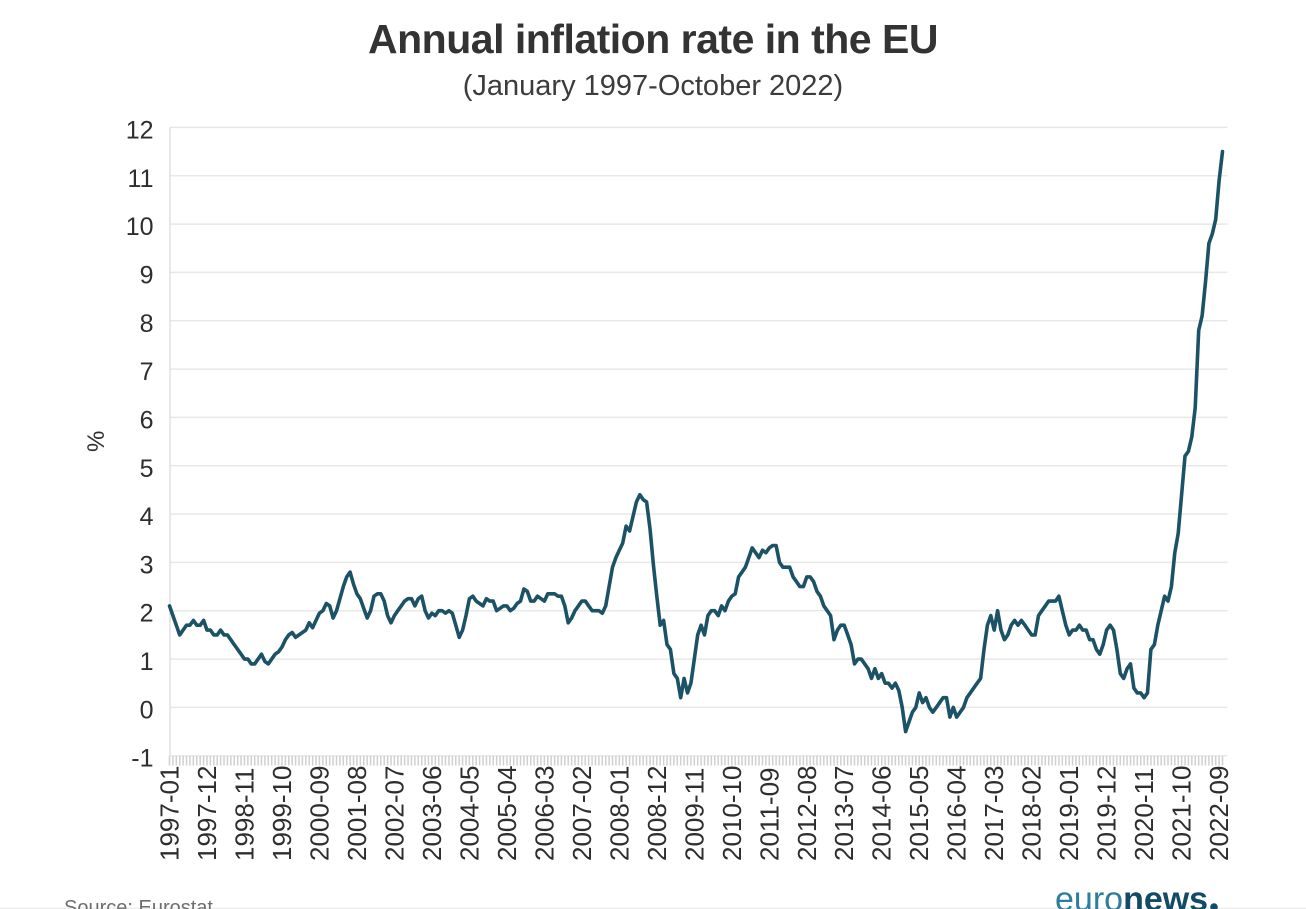 This screenshot has height=909, width=1306. Describe the element at coordinates (1032, 813) in the screenshot. I see `svg-text: 2018-02` at that location.